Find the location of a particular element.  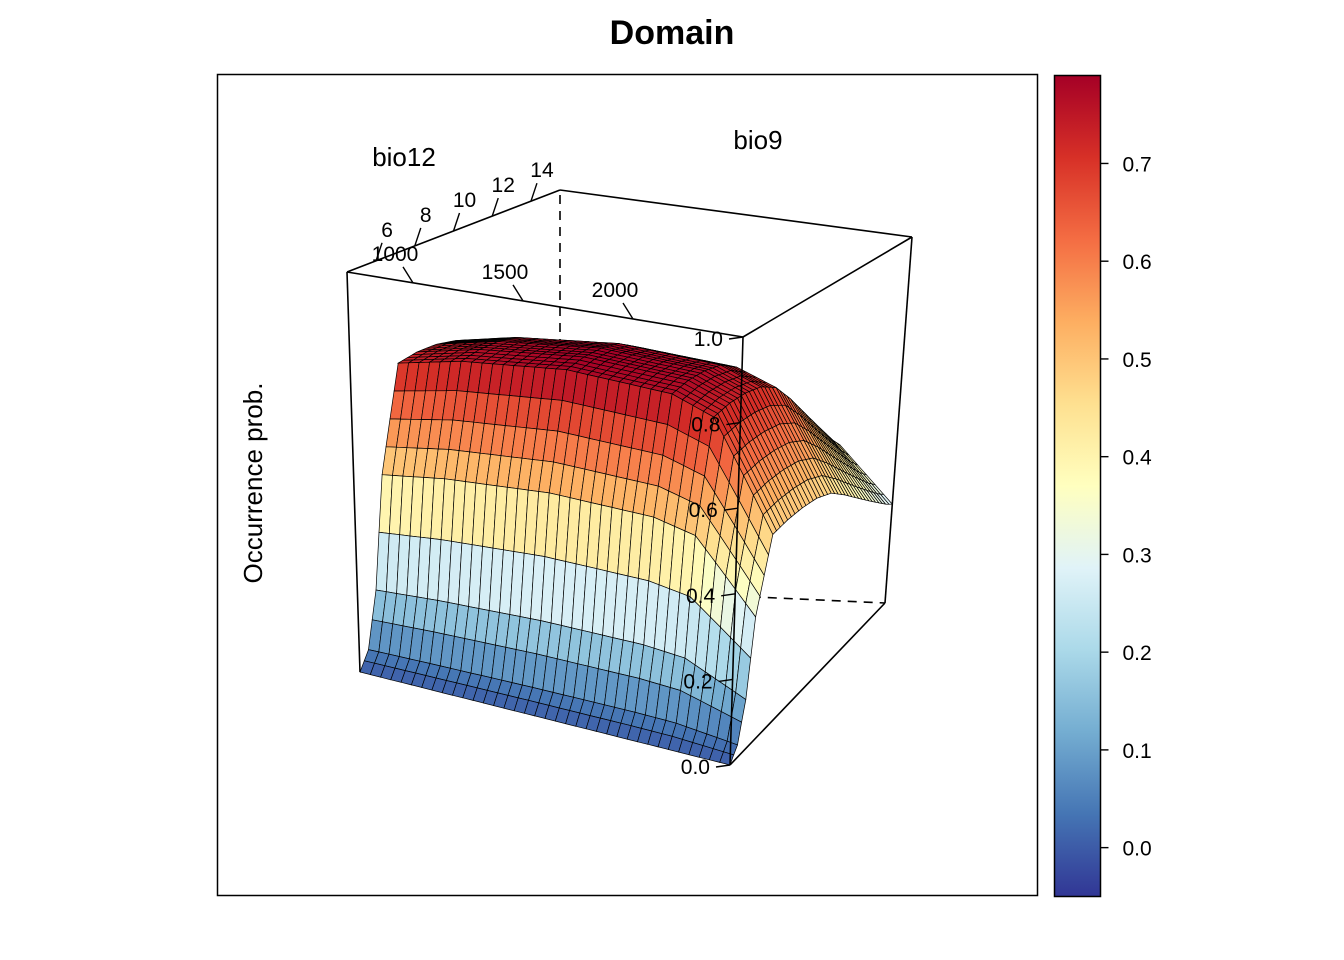

colorbar-tick-label: 0.5 is located at coordinates (1137, 360).